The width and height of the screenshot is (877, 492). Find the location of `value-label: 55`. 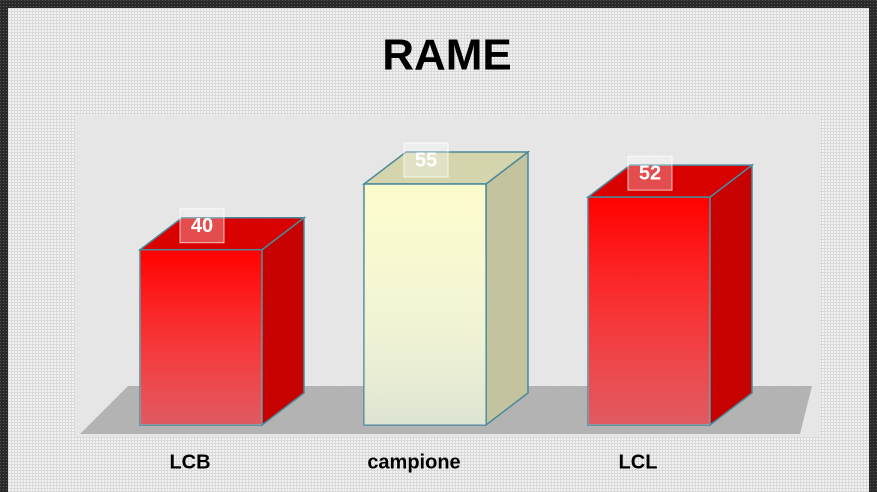

value-label: 55 is located at coordinates (426, 160).